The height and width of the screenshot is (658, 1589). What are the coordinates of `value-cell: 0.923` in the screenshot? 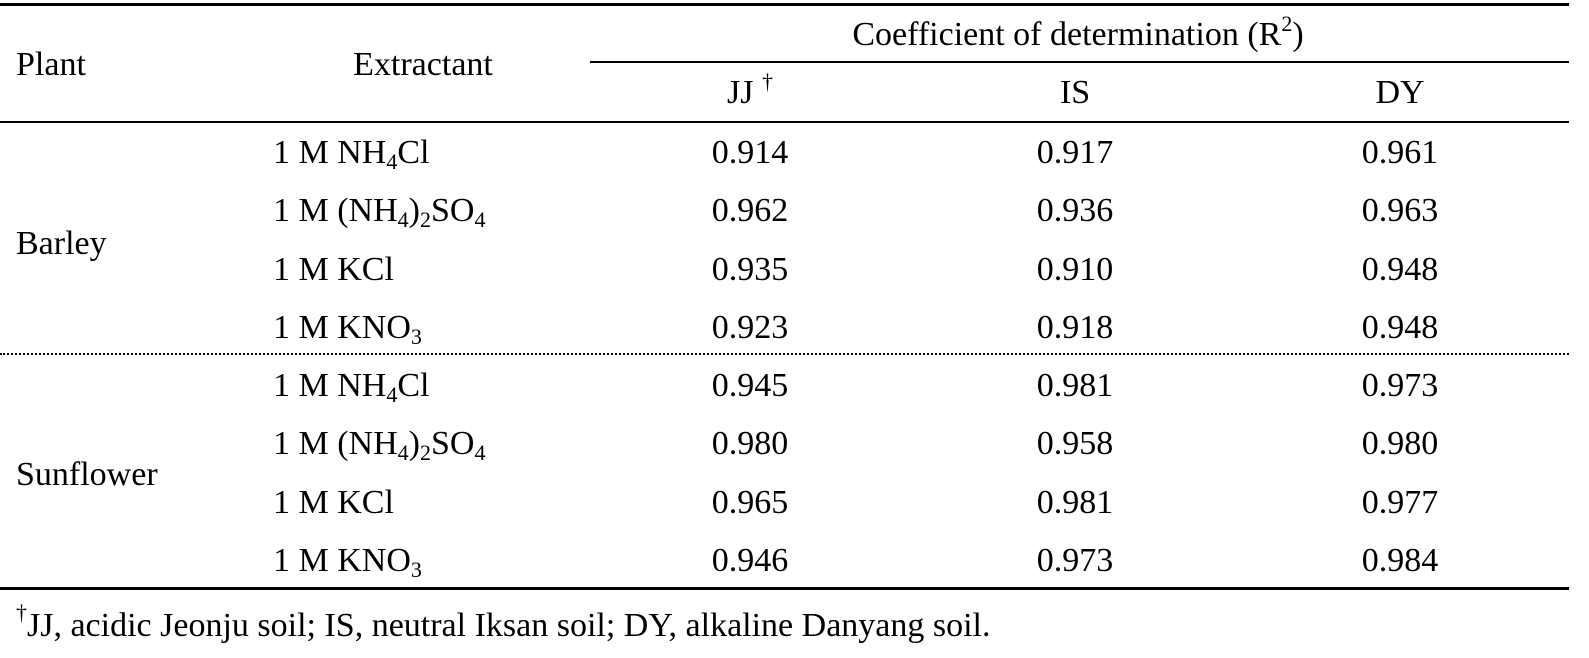 It's located at (750, 327).